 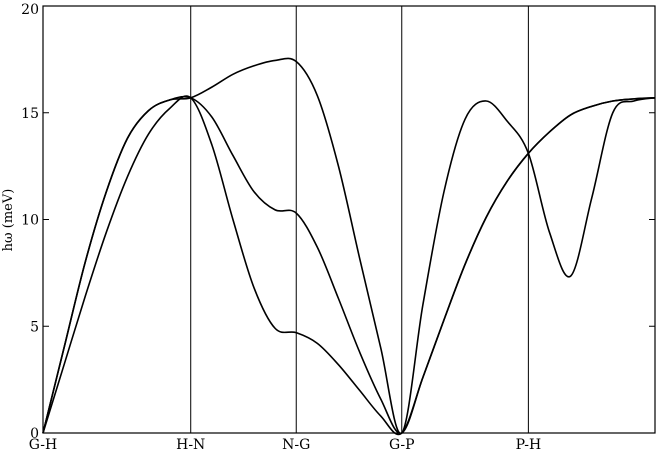 What do you see at coordinates (34, 327) in the screenshot?
I see `y-tick-label: 5` at bounding box center [34, 327].